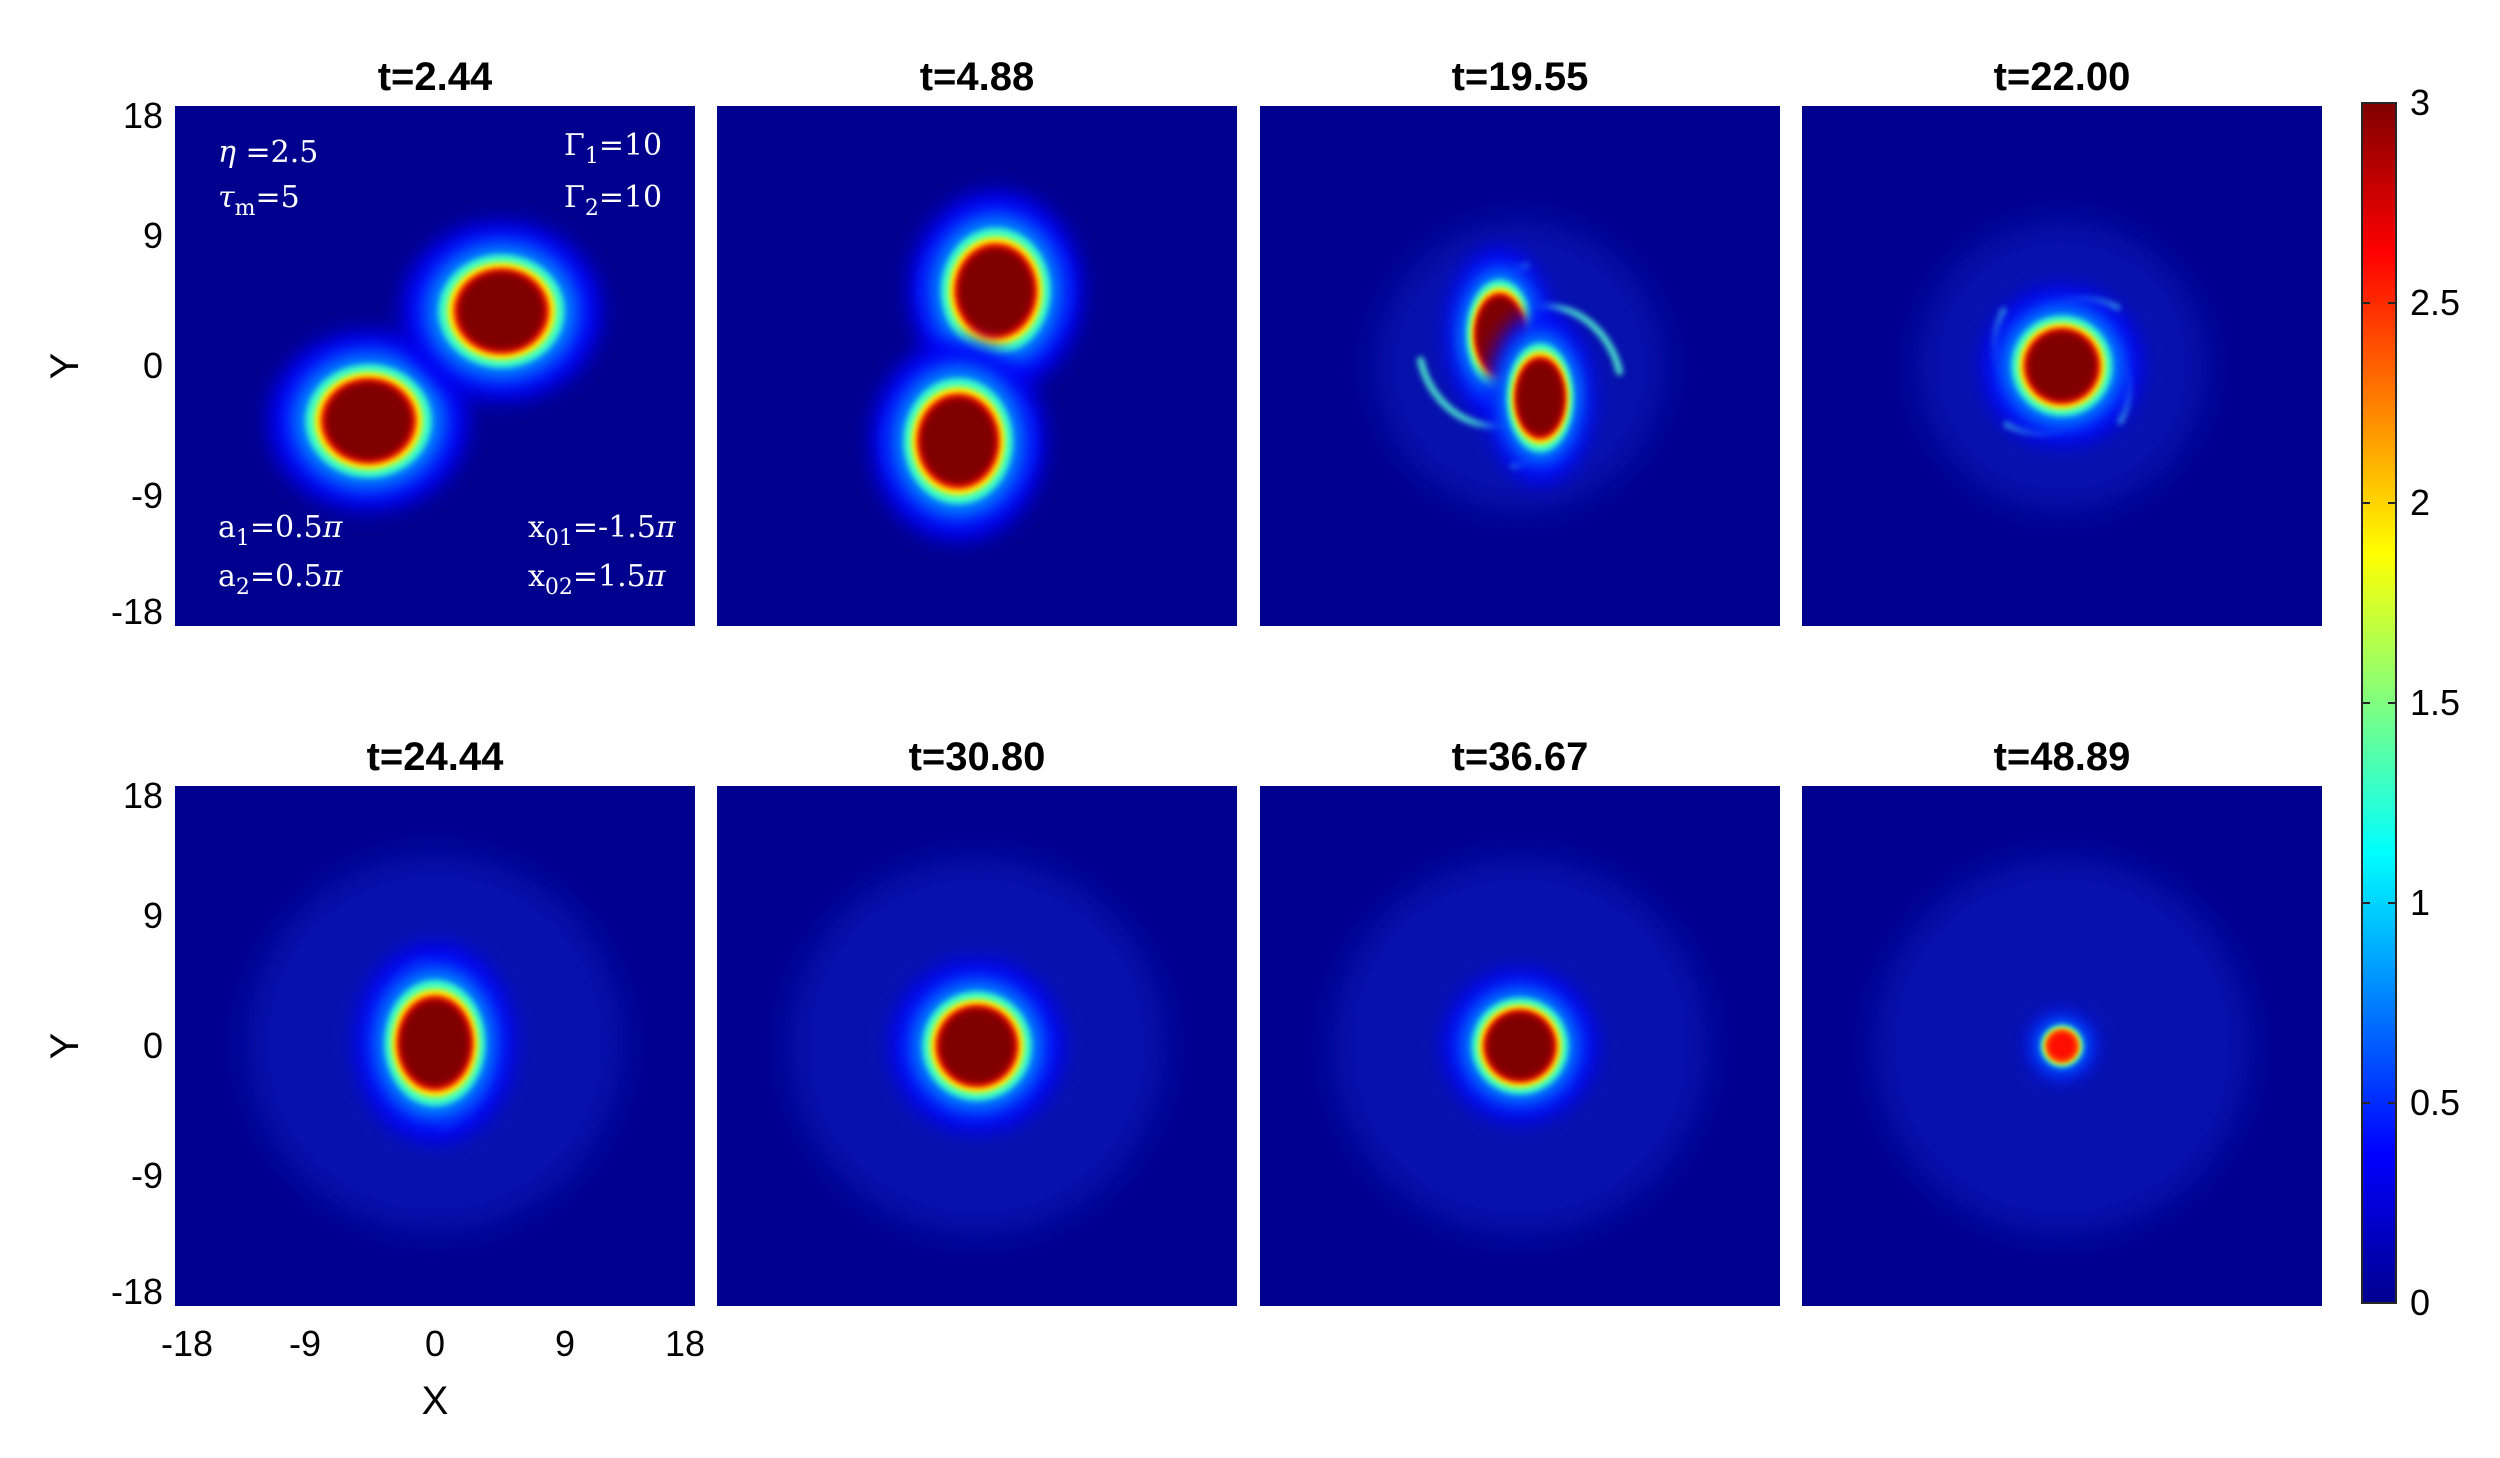  What do you see at coordinates (435, 1343) in the screenshot?
I see `x-tick-label: 0` at bounding box center [435, 1343].